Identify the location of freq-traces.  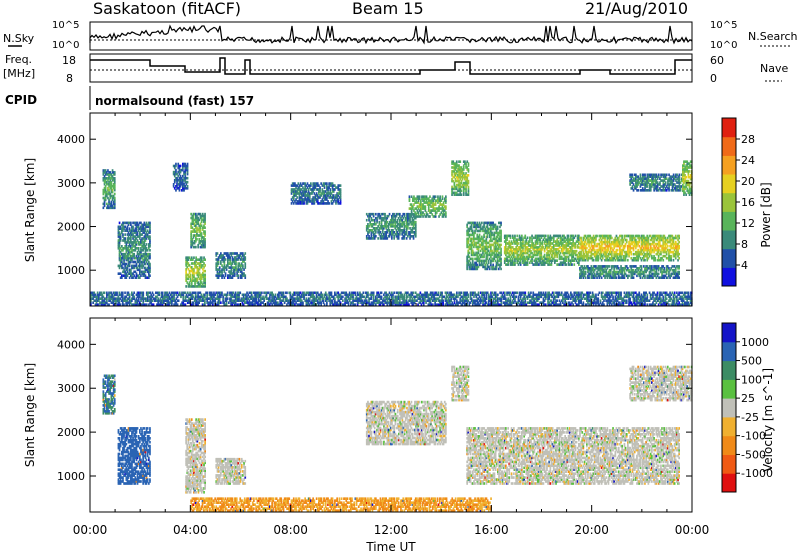
(391, 66).